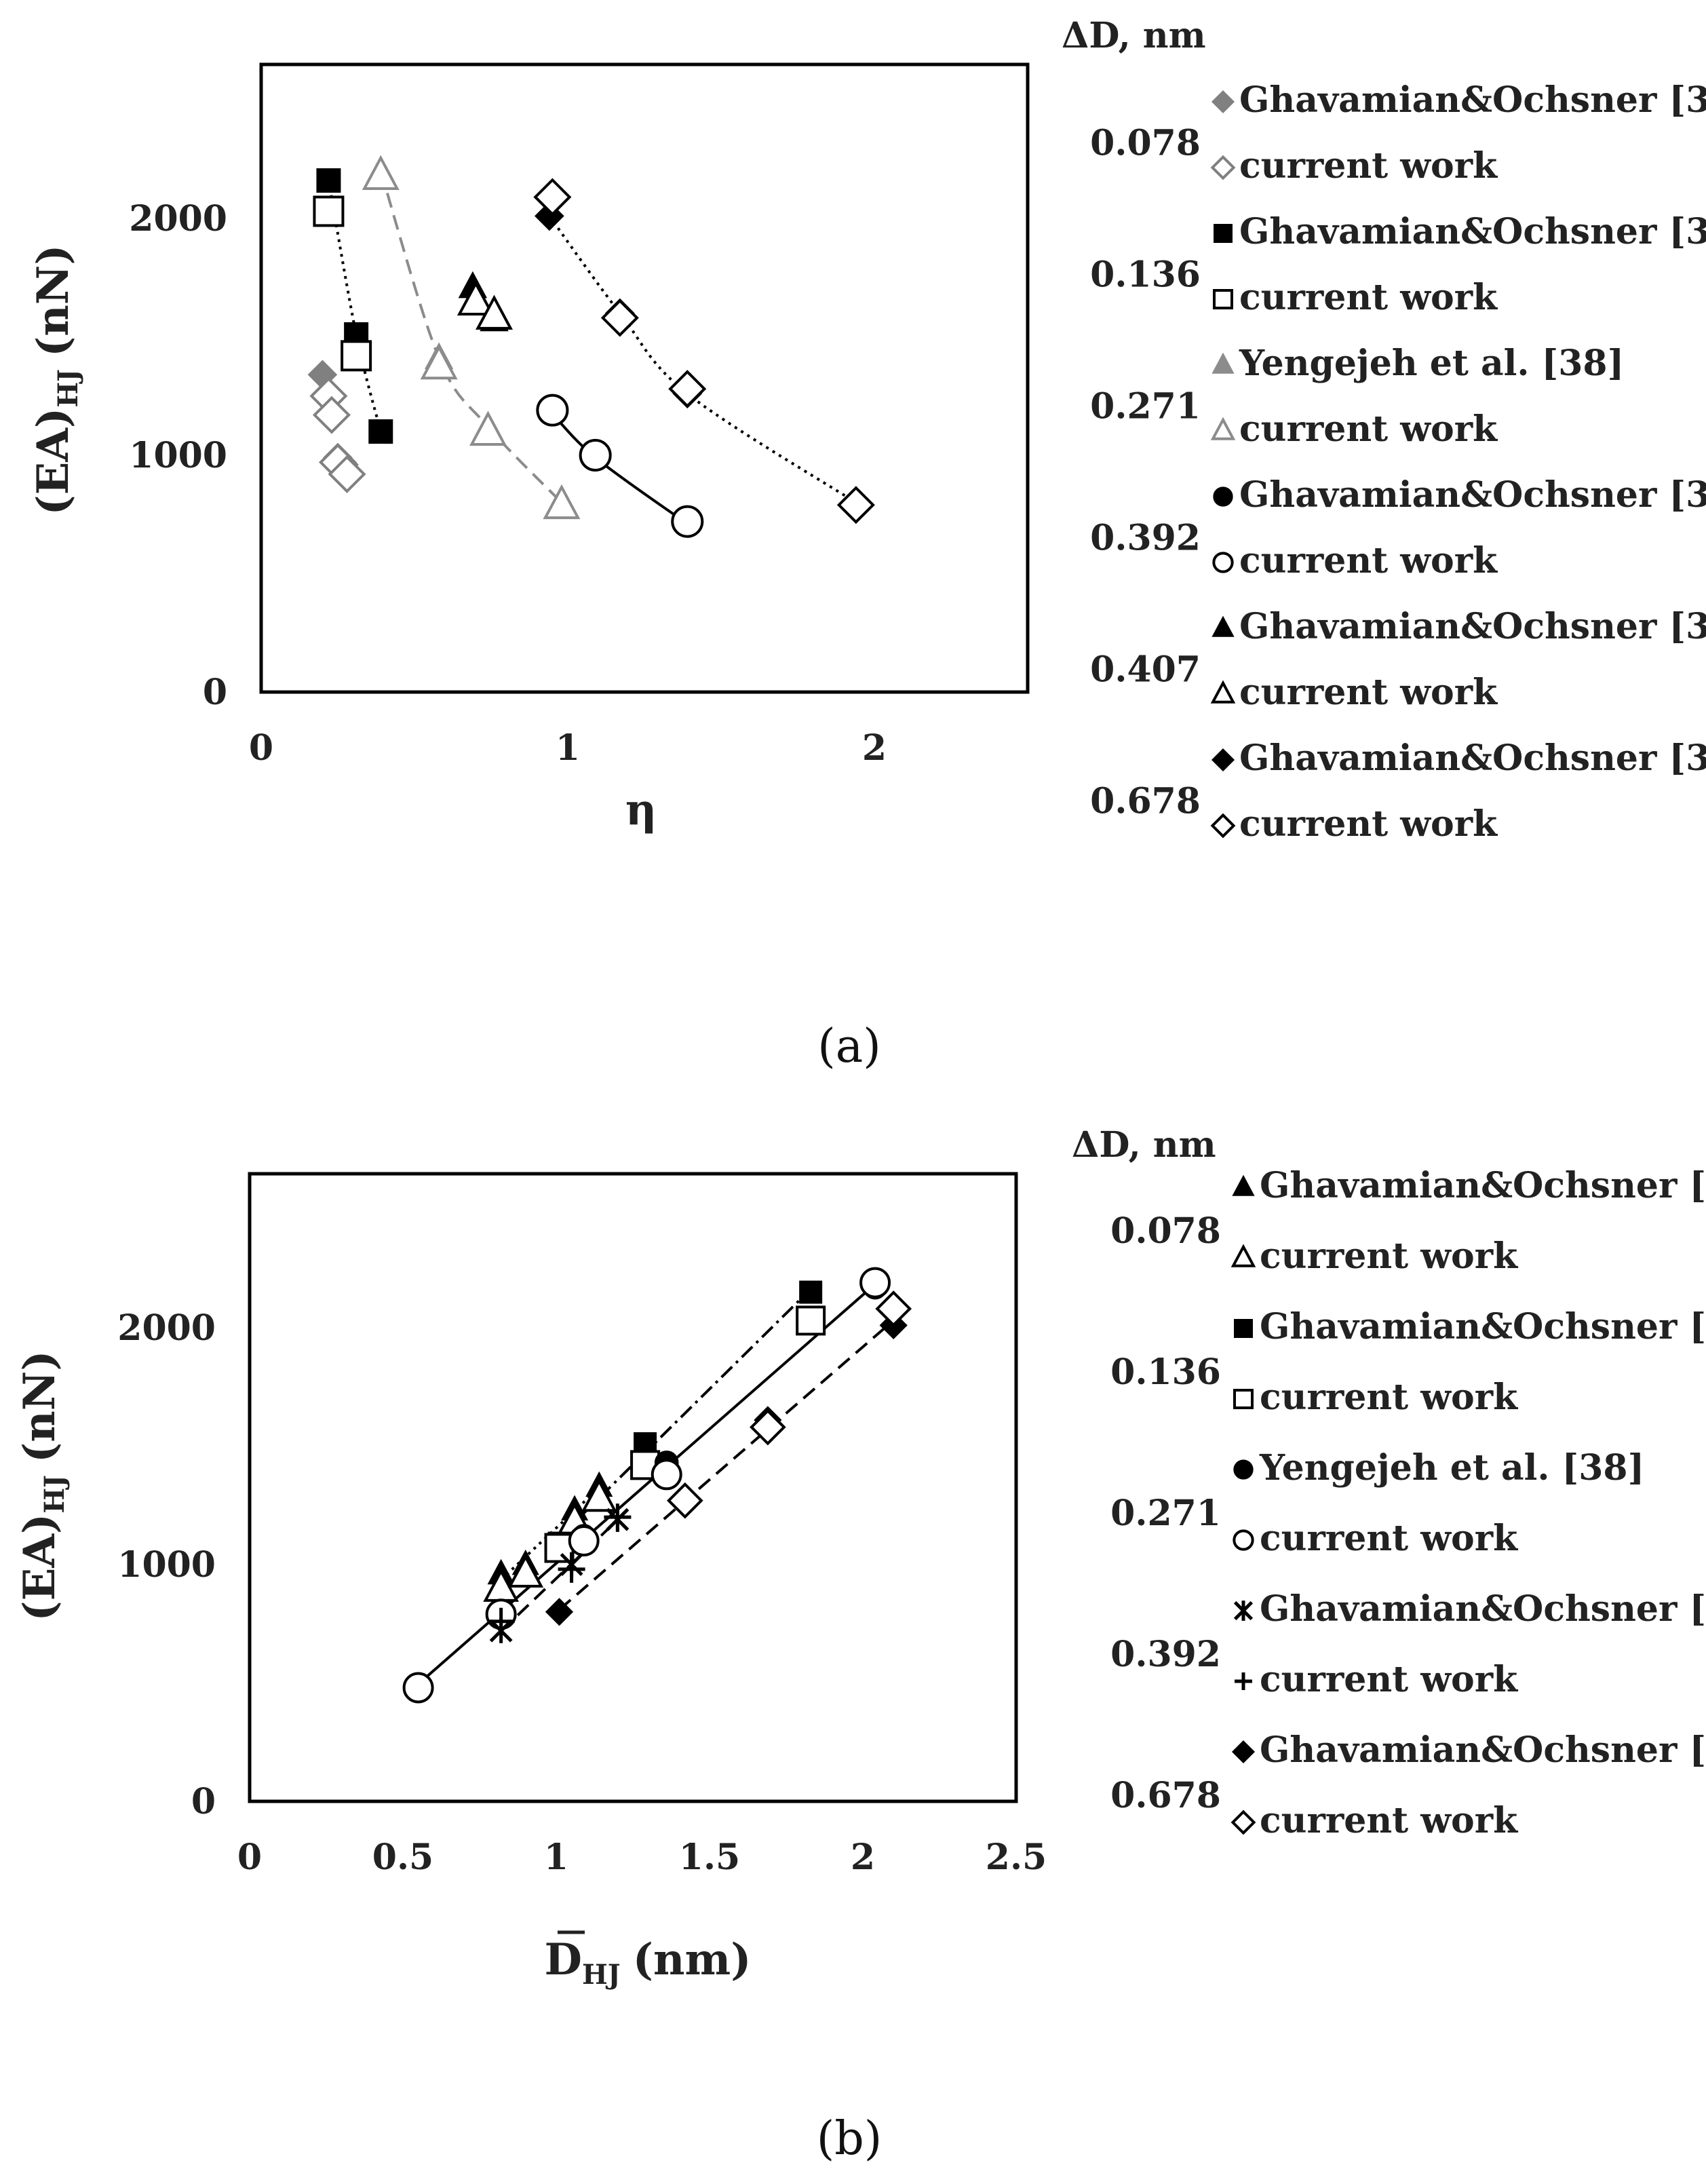 The width and height of the screenshot is (1706, 2184). I want to click on tick-labels-b: 0 0.5 1 1.5 2 2.5 0 1000 2000, so click(582, 1592).